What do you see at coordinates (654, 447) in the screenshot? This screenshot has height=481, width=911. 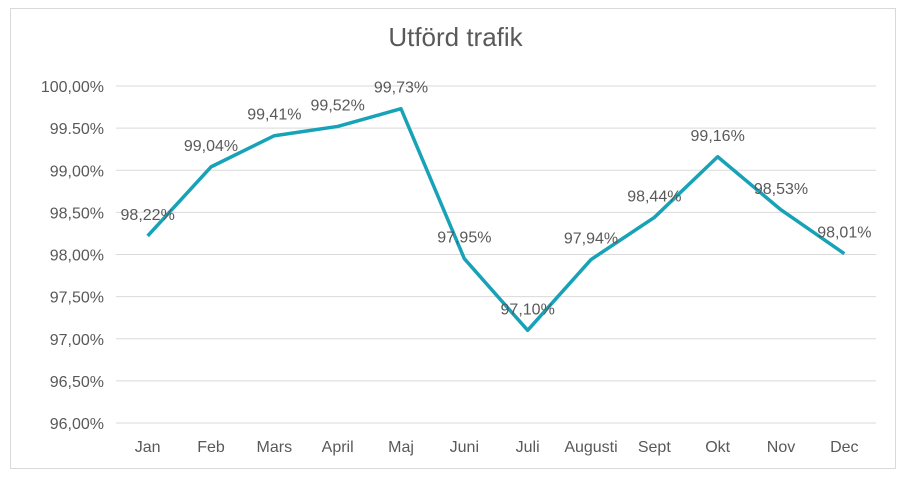 I see `x-tick-label: Sept` at bounding box center [654, 447].